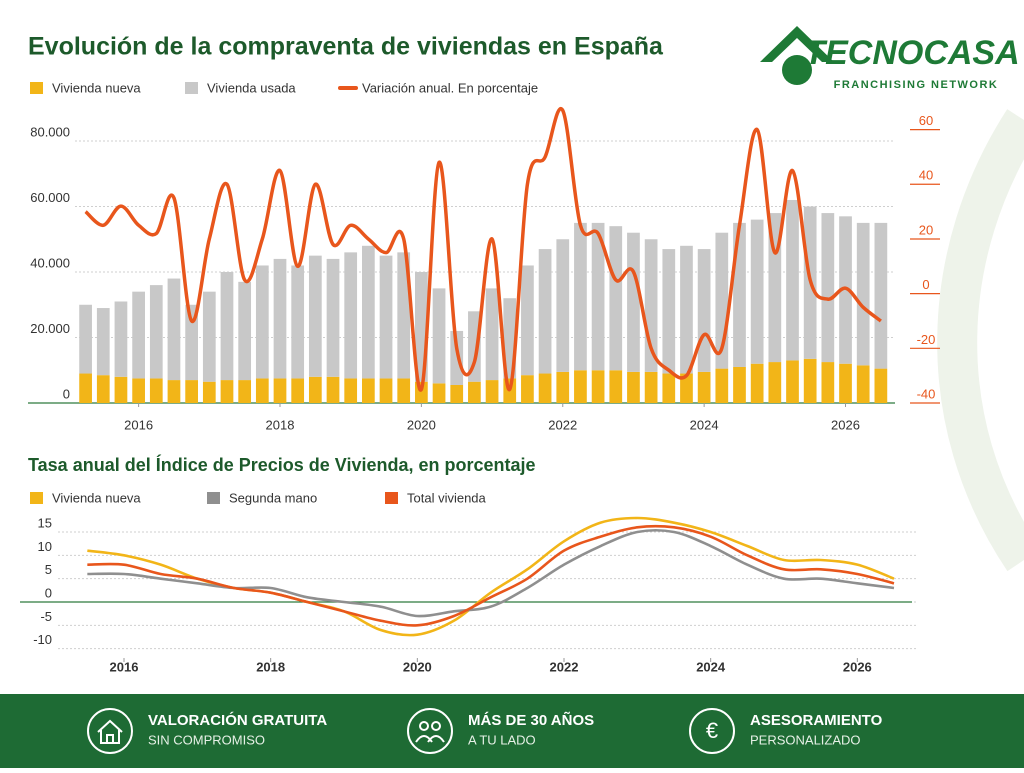 The image size is (1024, 773). Describe the element at coordinates (436, 726) in the screenshot. I see `icon-person` at that location.